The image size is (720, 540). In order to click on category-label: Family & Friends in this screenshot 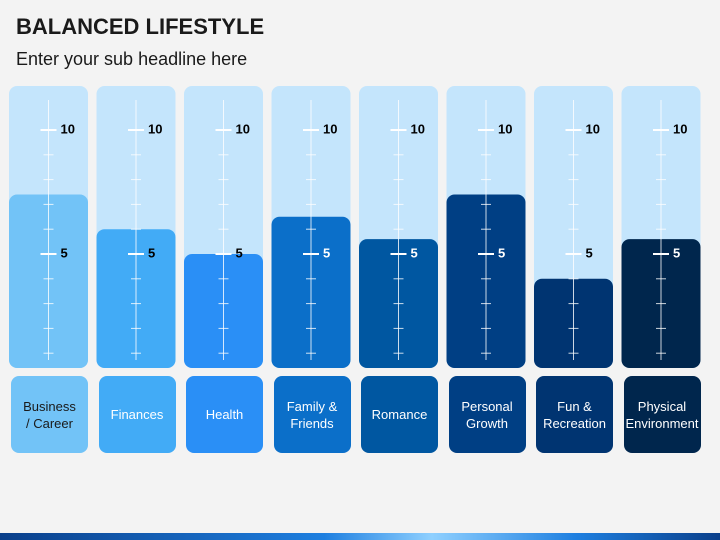, I will do `click(312, 414)`.